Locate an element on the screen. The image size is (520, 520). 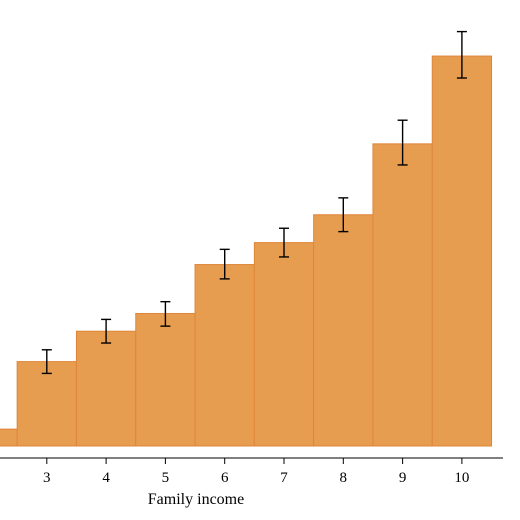
x-ticks-layer: 3 4 5 6 7 8 9 10 is located at coordinates (256, 472).